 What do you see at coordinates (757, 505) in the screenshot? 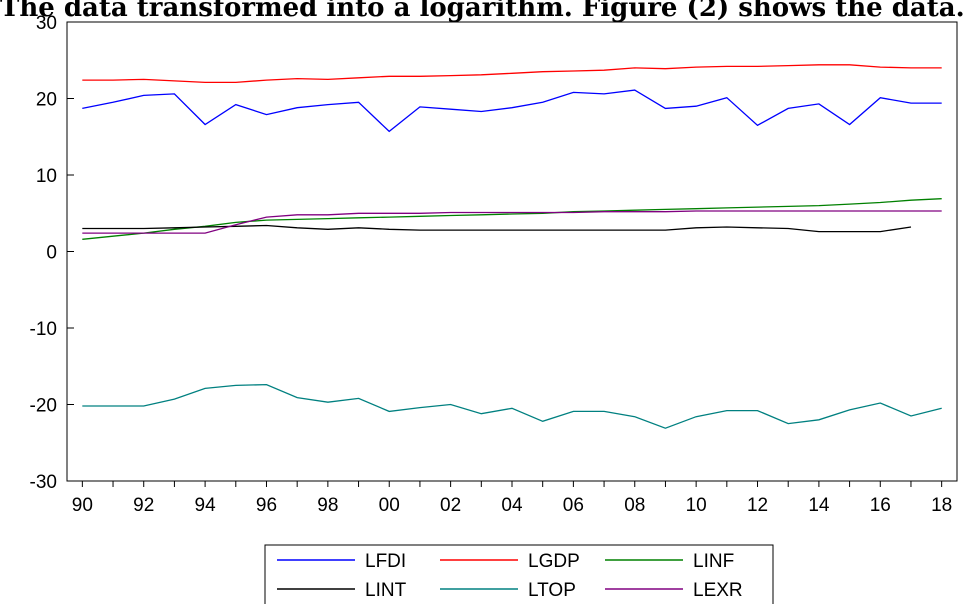
I see `x-tick-label: 12` at bounding box center [757, 505].